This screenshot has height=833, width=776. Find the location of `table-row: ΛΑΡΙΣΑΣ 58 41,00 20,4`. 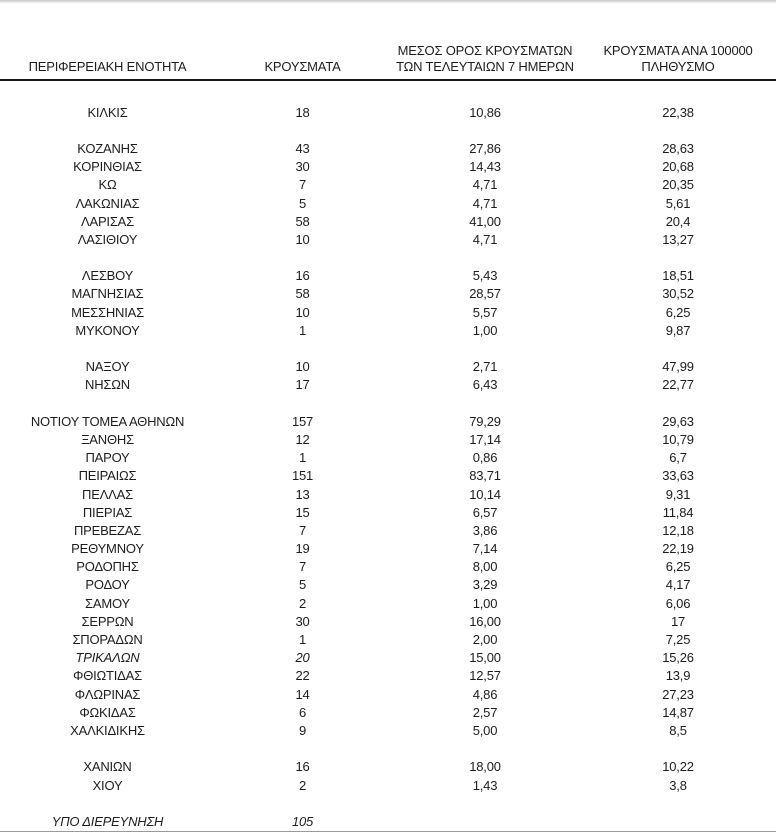

table-row: ΛΑΡΙΣΑΣ 58 41,00 20,4 is located at coordinates (388, 221).